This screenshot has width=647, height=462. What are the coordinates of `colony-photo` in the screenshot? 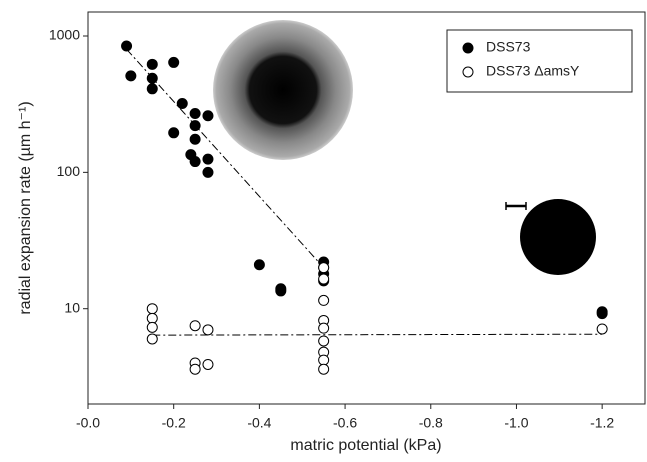 It's located at (283, 90).